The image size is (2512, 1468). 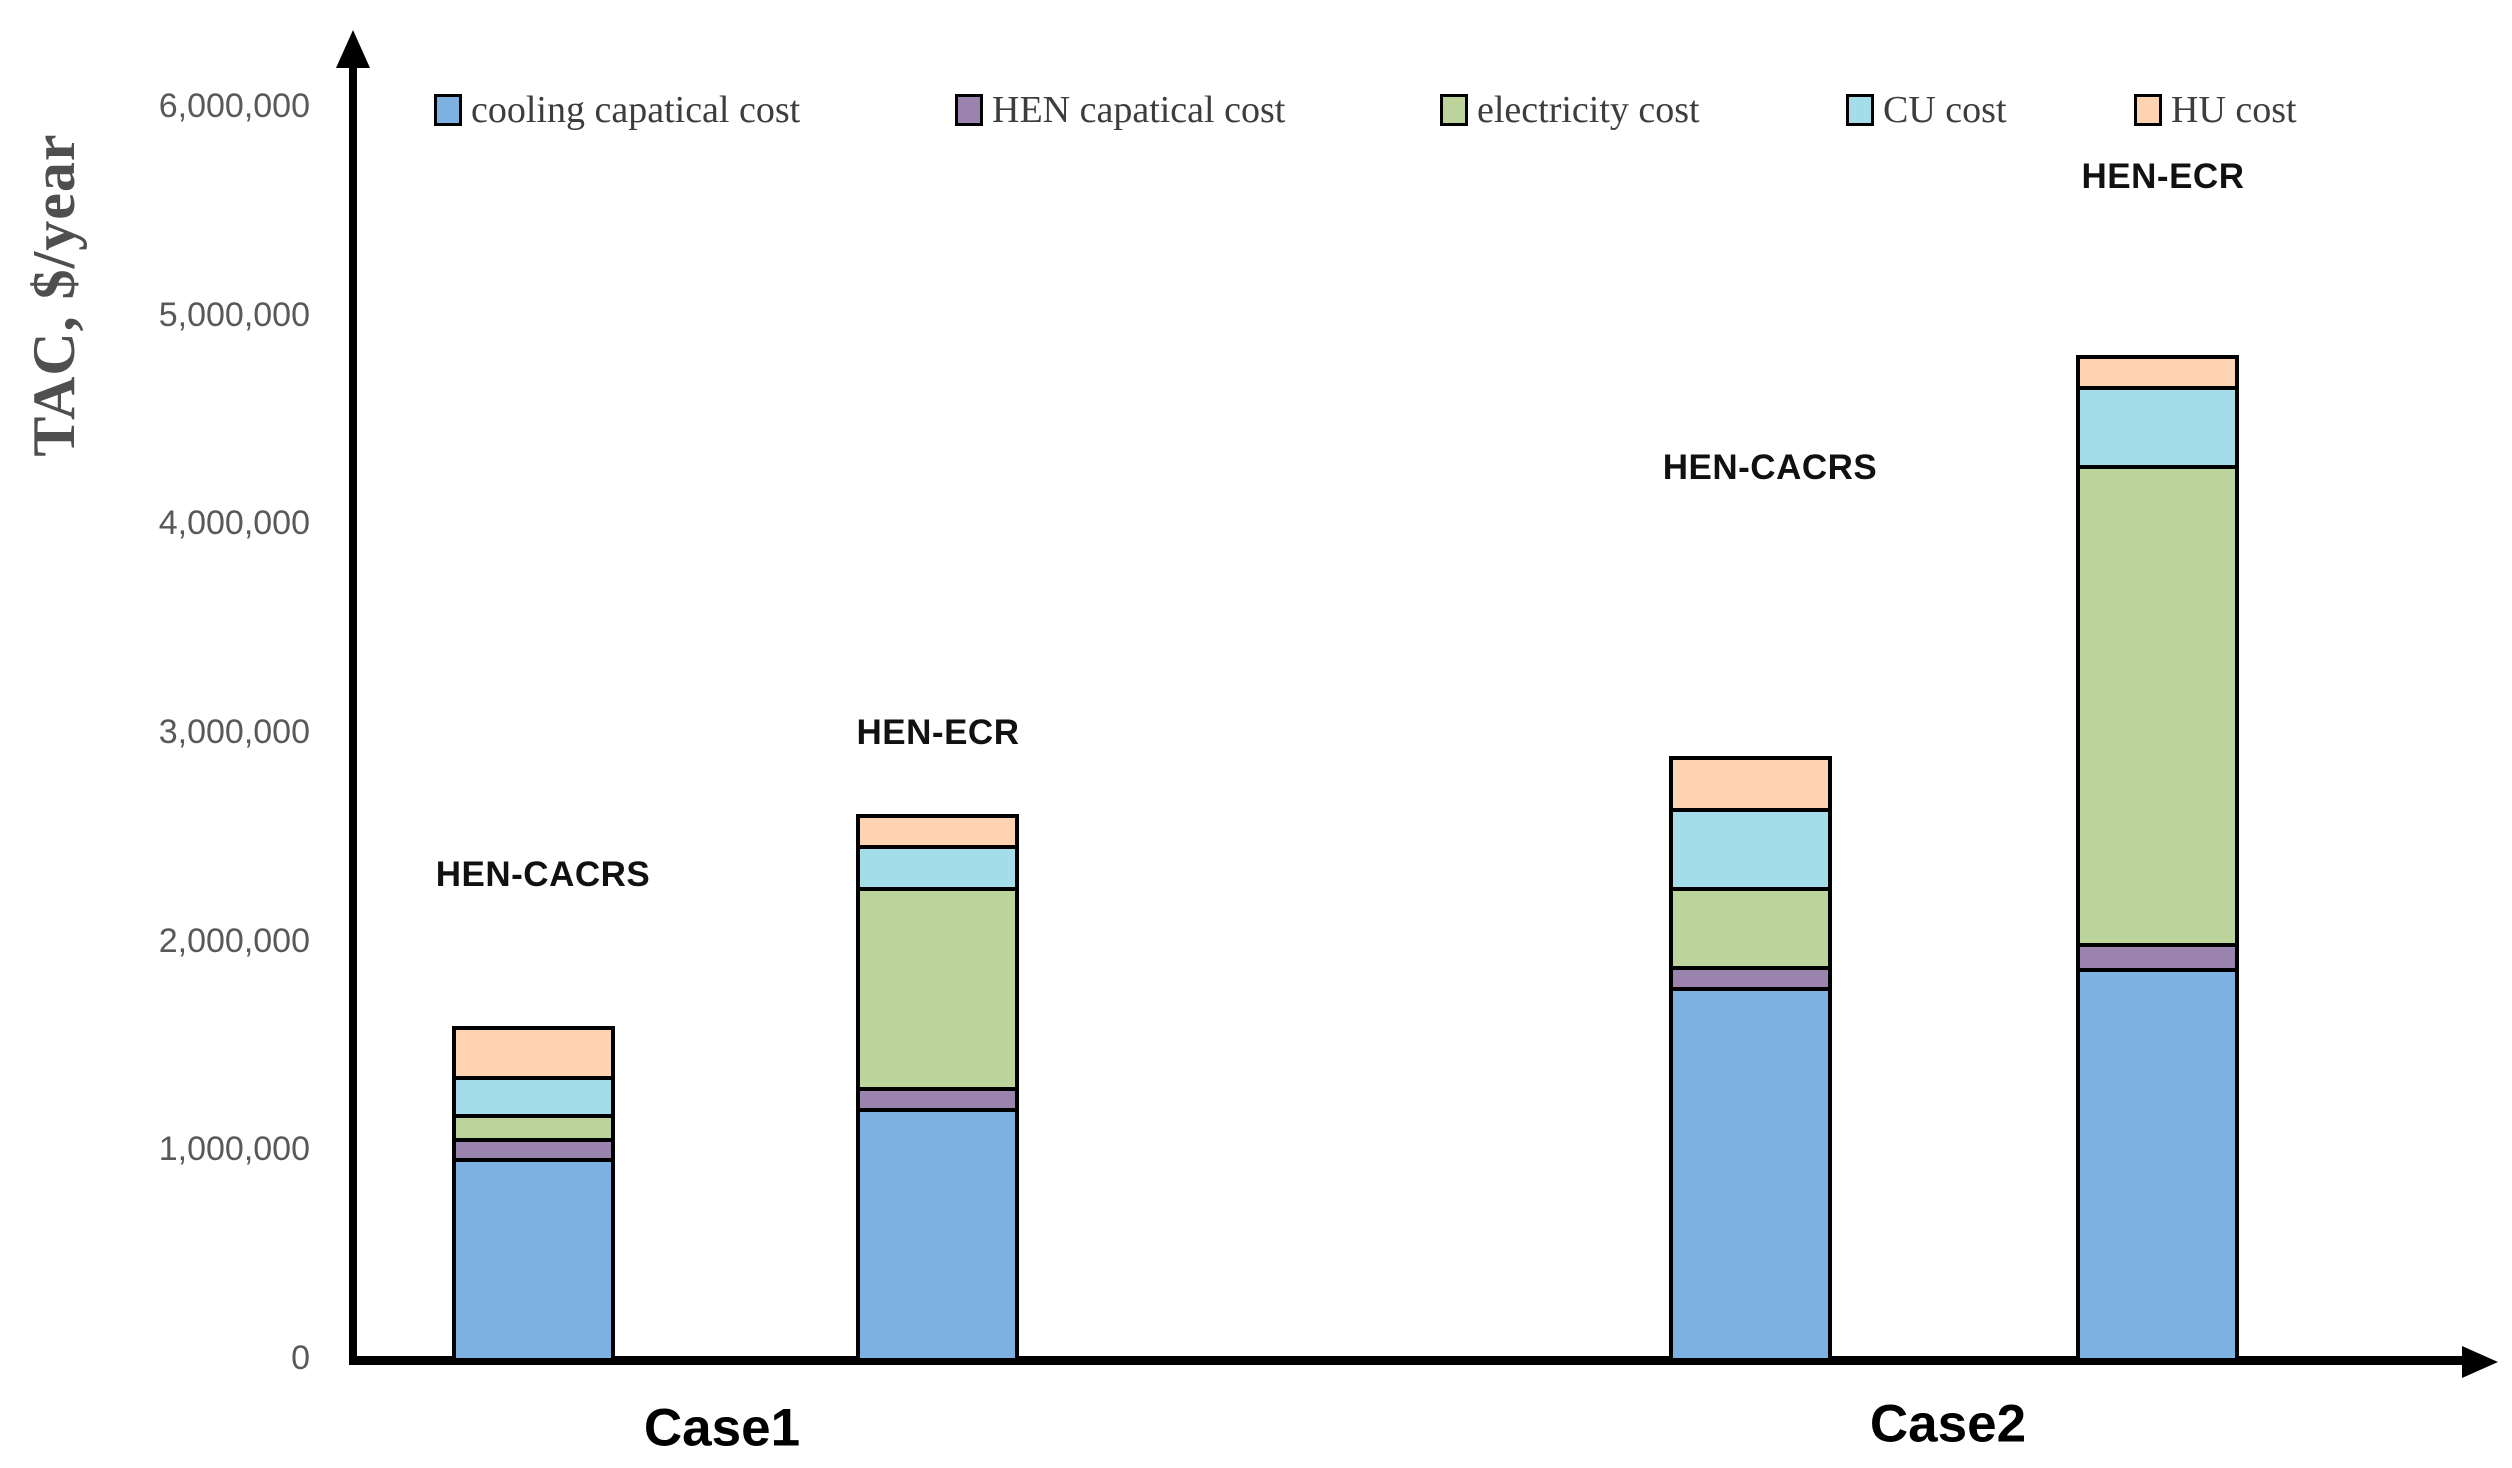 I want to click on legend-item-1: HEN capatical cost, so click(x=1120, y=110).